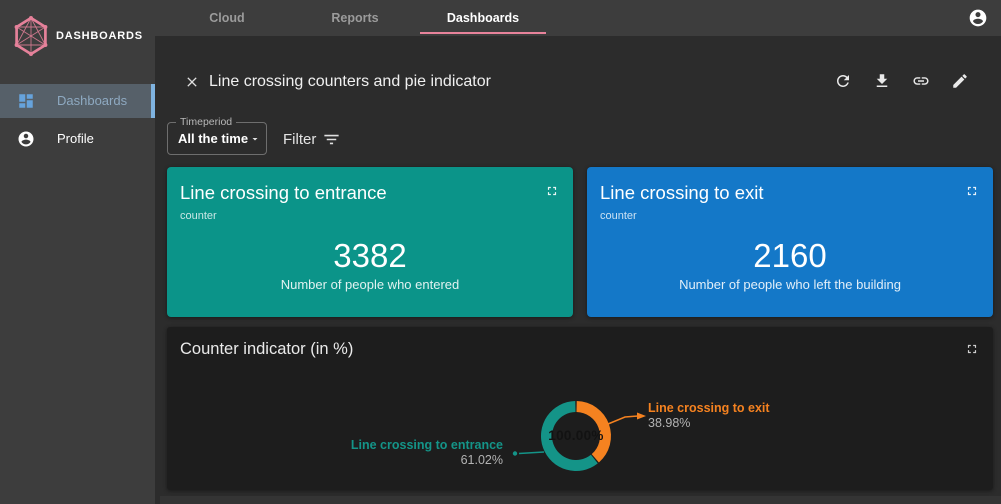 Image resolution: width=1001 pixels, height=504 pixels. Describe the element at coordinates (481, 460) in the screenshot. I see `pie-label-percent: 61.02%` at that location.